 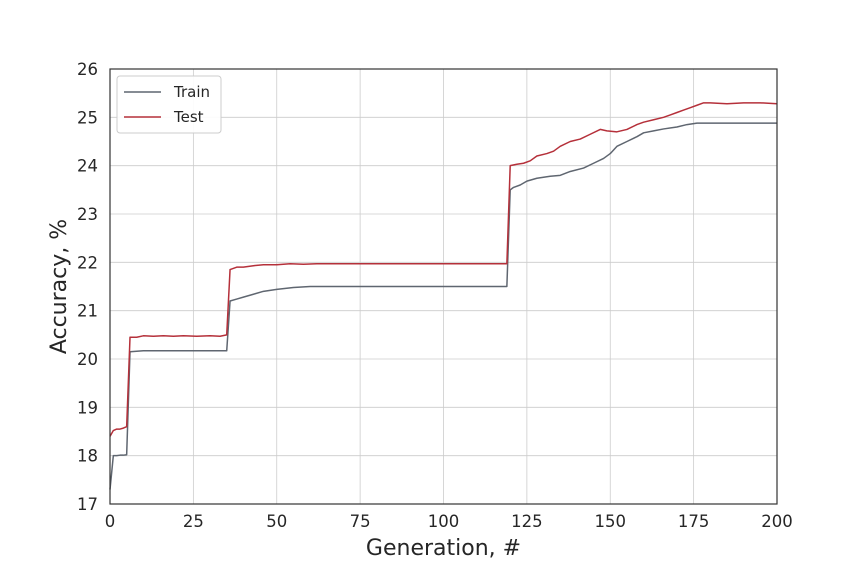 What do you see at coordinates (87, 214) in the screenshot?
I see `y-tick-label: 23` at bounding box center [87, 214].